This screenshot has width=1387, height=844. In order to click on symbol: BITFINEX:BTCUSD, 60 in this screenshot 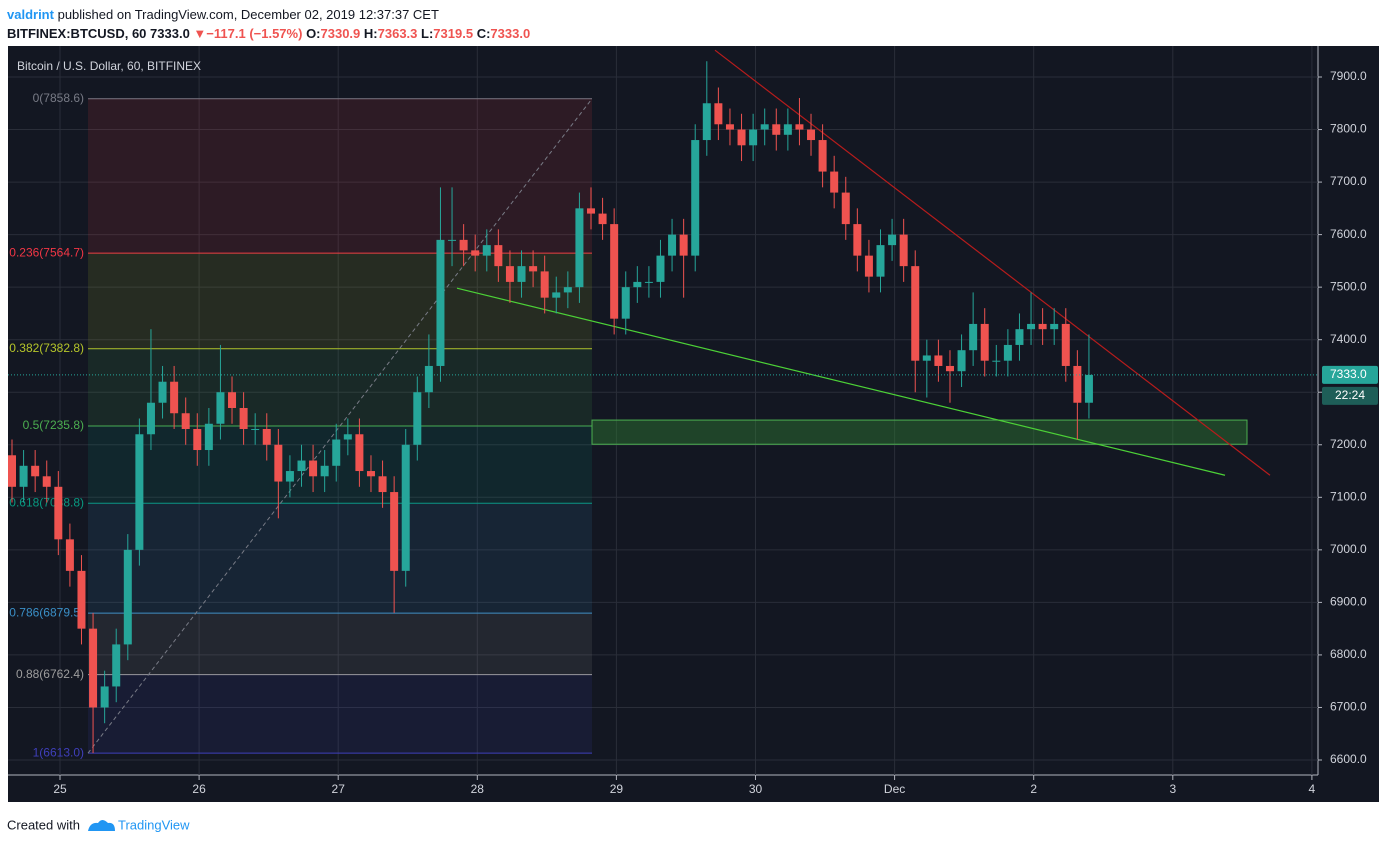, I will do `click(77, 33)`.